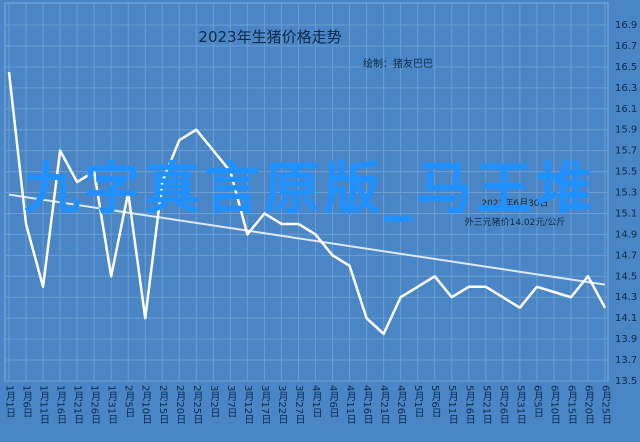 This screenshot has height=442, width=640. What do you see at coordinates (61, 404) in the screenshot?
I see `x-tick-label: 1月16日` at bounding box center [61, 404].